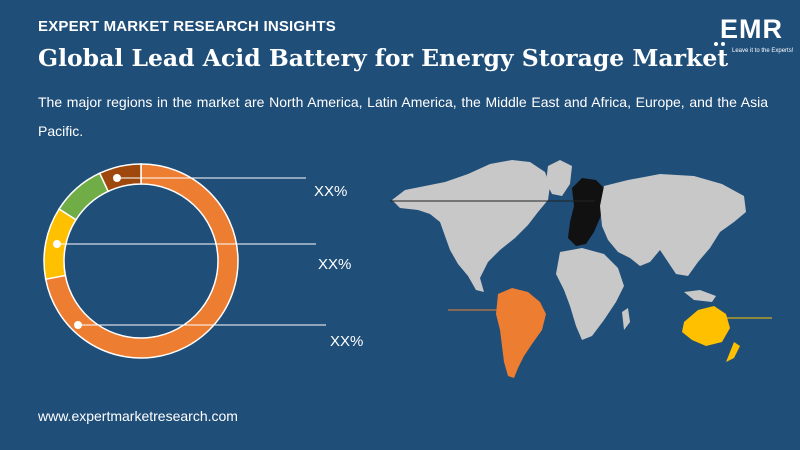 The width and height of the screenshot is (800, 450). Describe the element at coordinates (347, 341) in the screenshot. I see `callout-label-3: XX%` at that location.